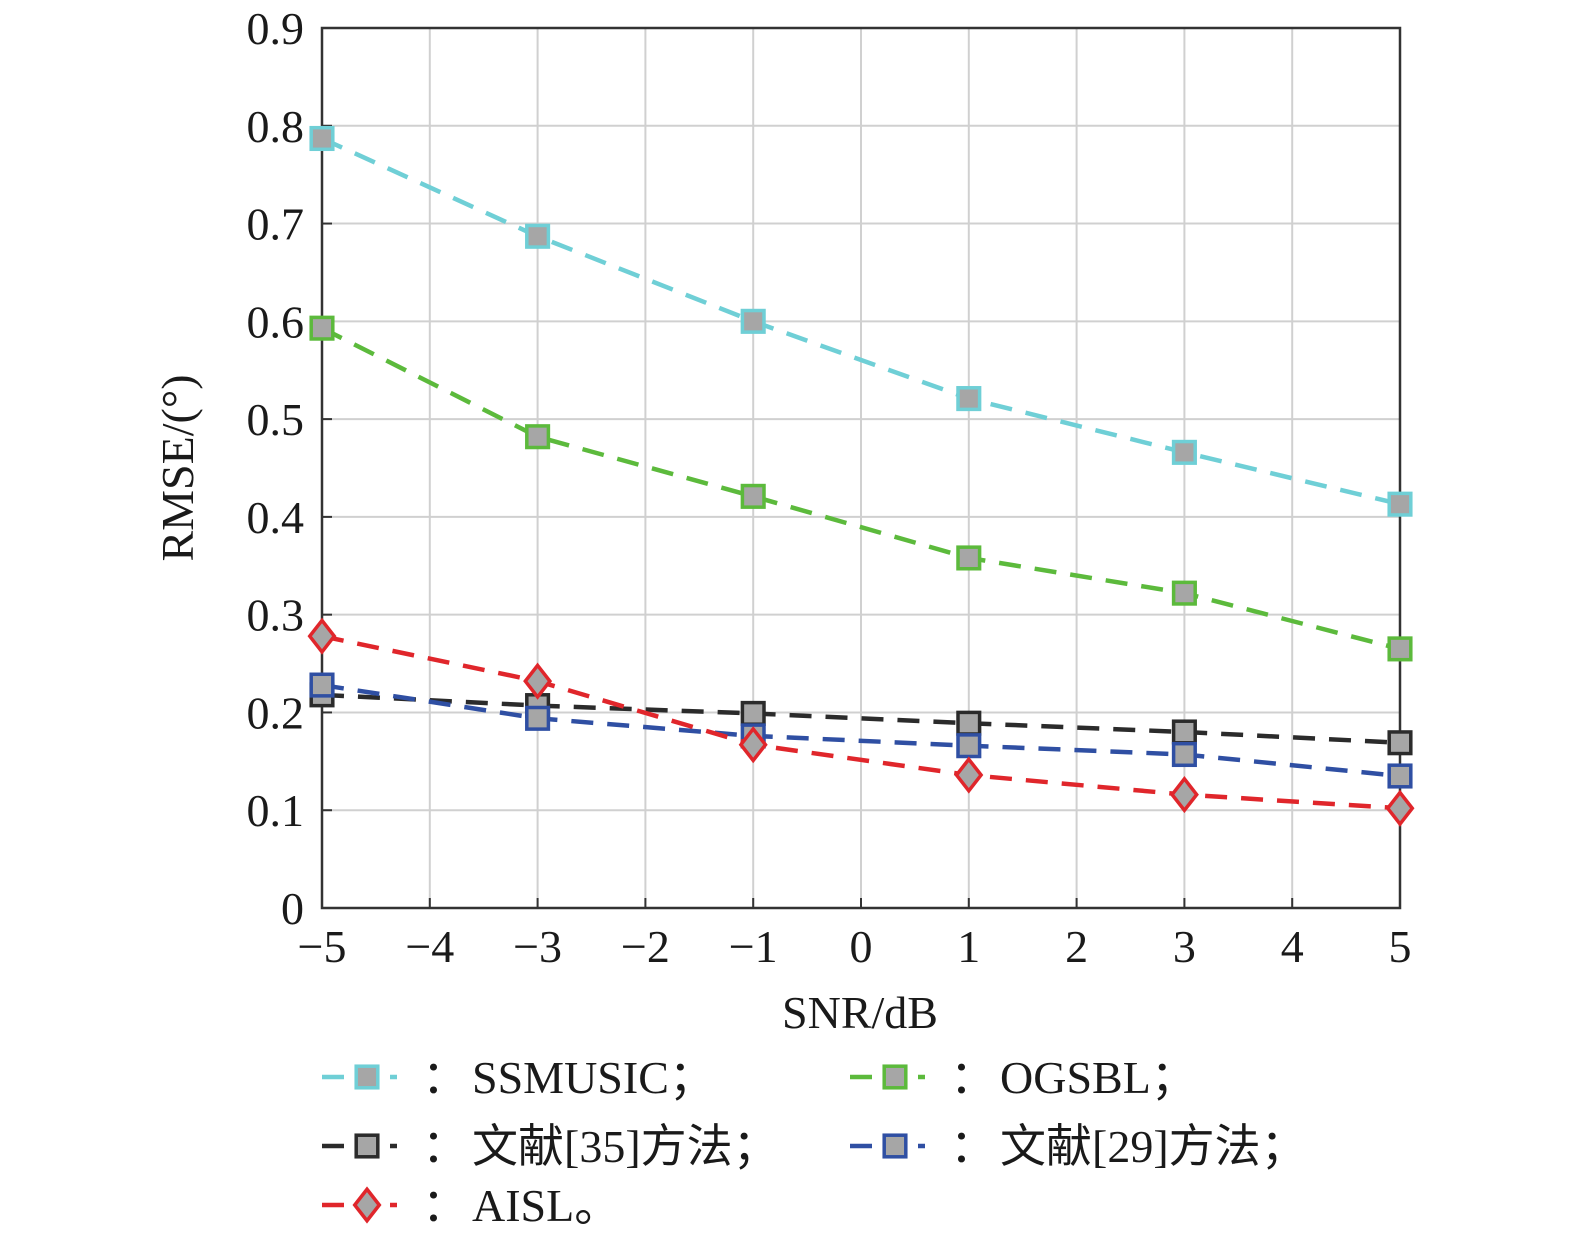 Image resolution: width=1575 pixels, height=1241 pixels. Describe the element at coordinates (537, 946) in the screenshot. I see `x-tick-label: −3` at that location.